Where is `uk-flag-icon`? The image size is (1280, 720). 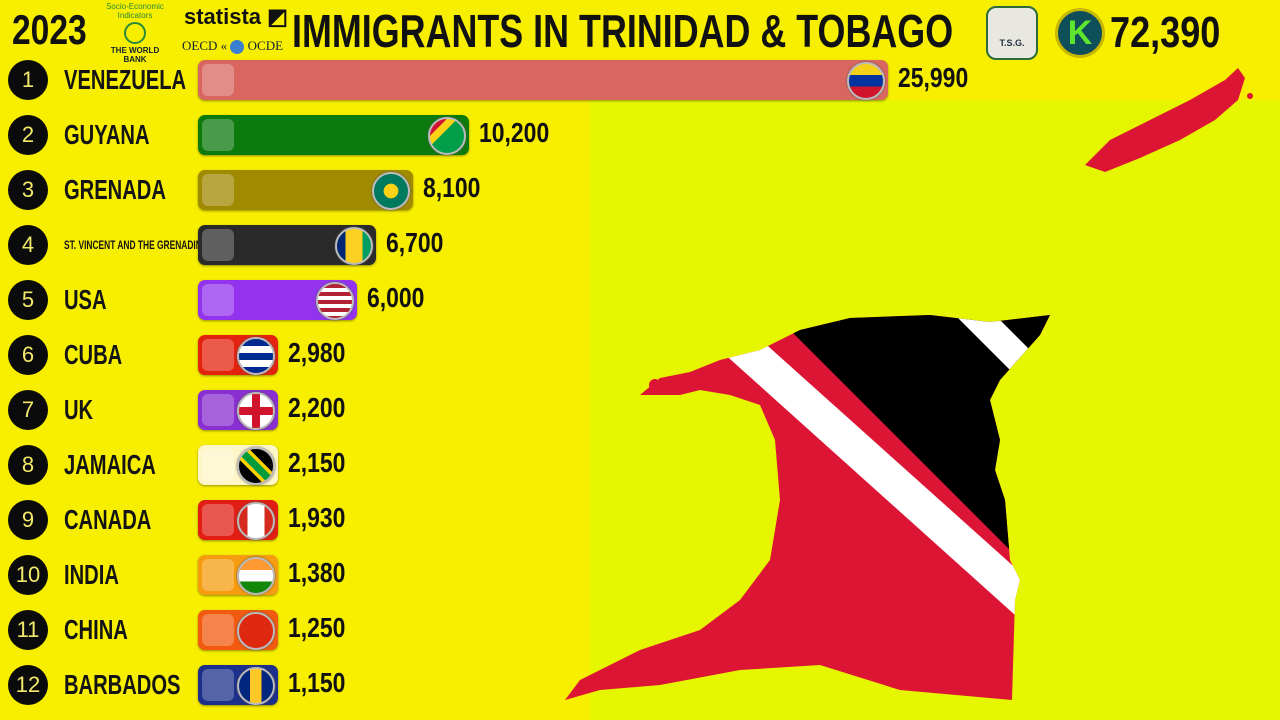 uk-flag-icon is located at coordinates (256, 411).